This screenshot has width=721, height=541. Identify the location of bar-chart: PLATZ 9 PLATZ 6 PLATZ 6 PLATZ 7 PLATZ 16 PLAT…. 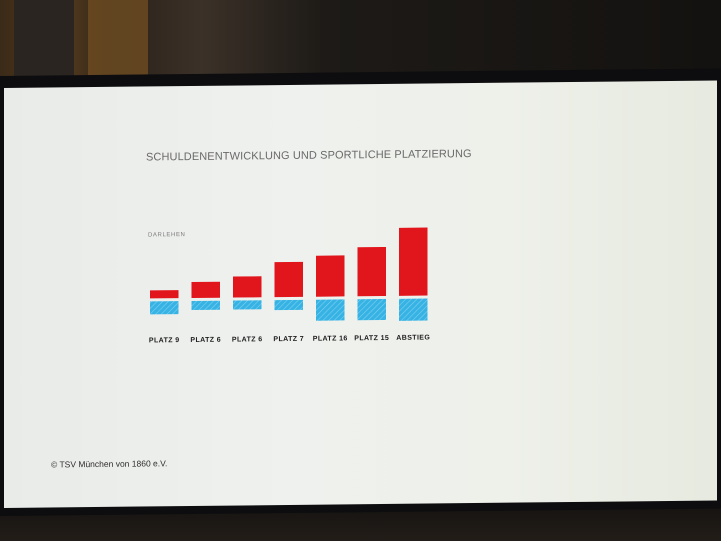
(289, 285).